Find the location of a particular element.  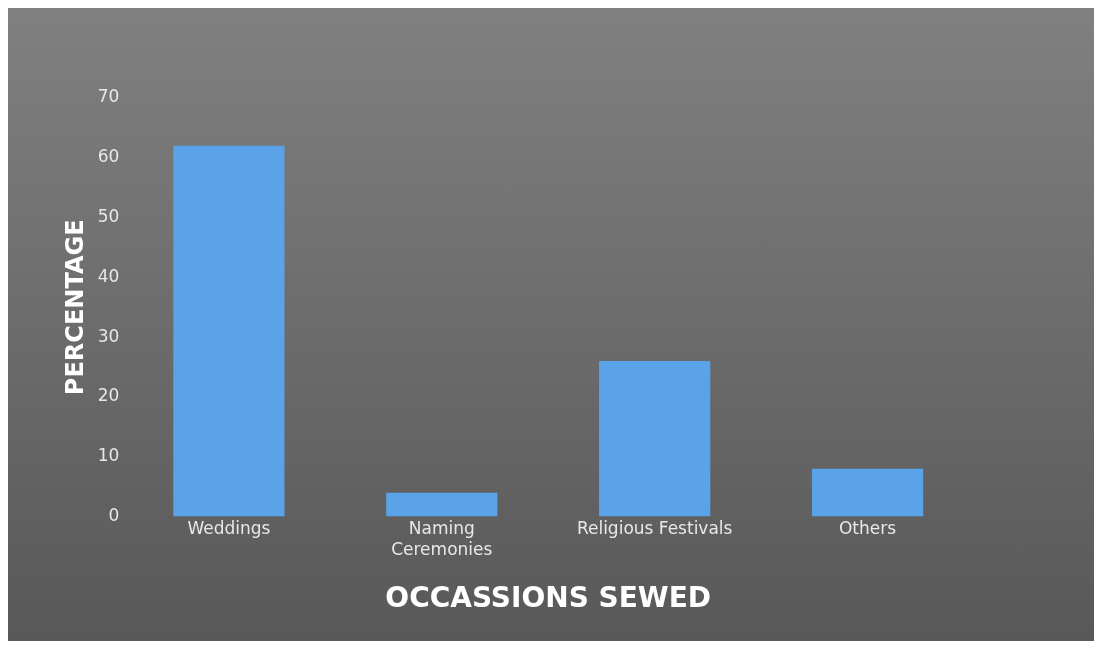

x-tick-label: Religious Festivals is located at coordinates (654, 528).